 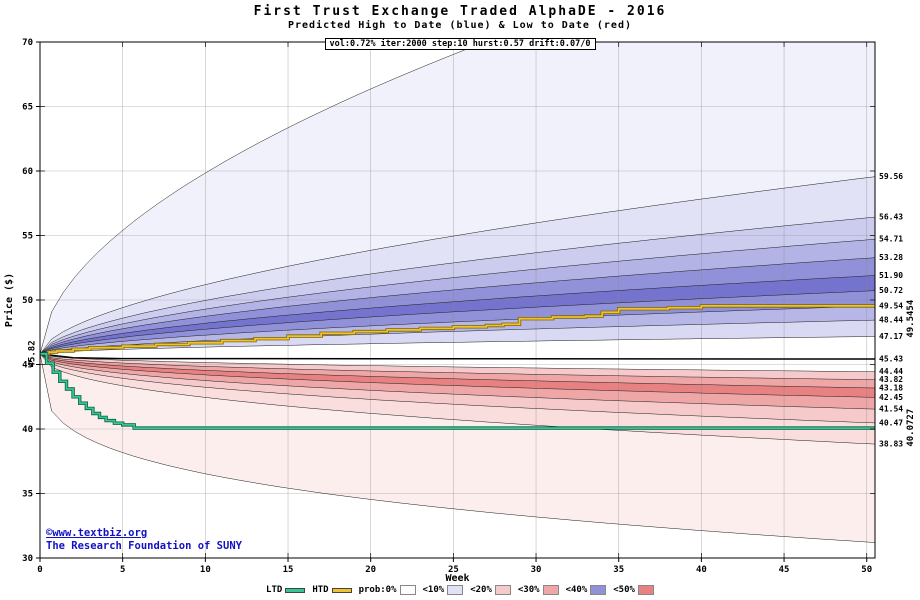 I want to click on x-tick-label: 20, so click(x=370, y=570).